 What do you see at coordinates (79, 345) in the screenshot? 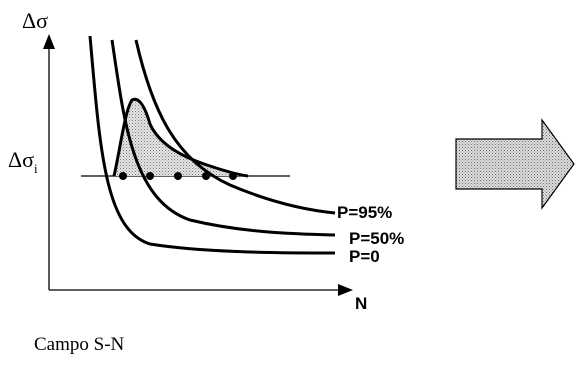
I see `caption: Campo S-N` at bounding box center [79, 345].